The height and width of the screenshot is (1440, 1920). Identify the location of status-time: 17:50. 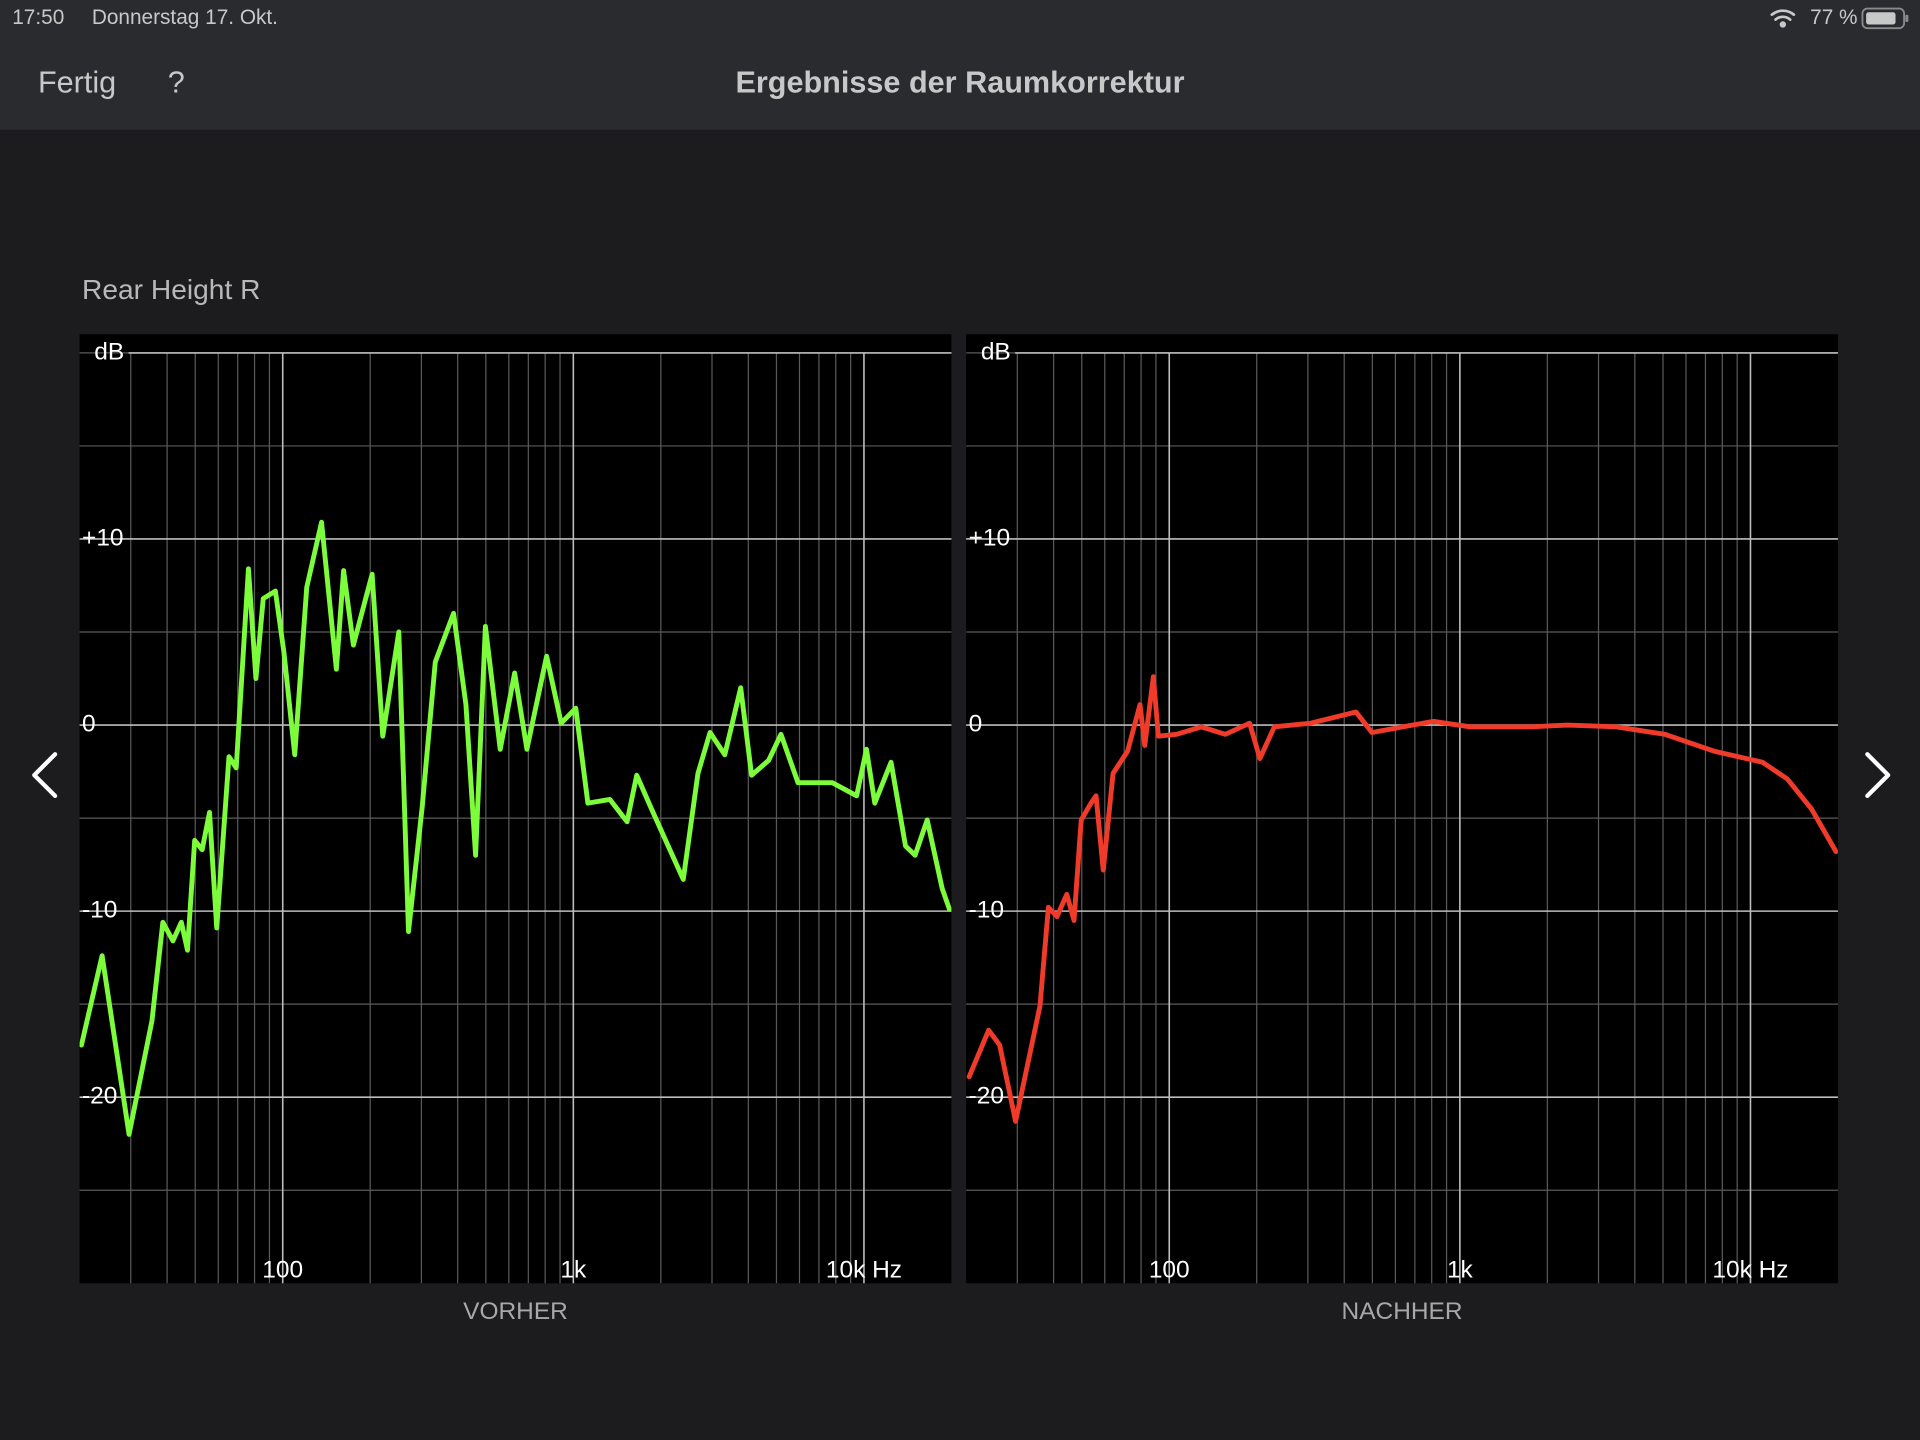
(38, 17).